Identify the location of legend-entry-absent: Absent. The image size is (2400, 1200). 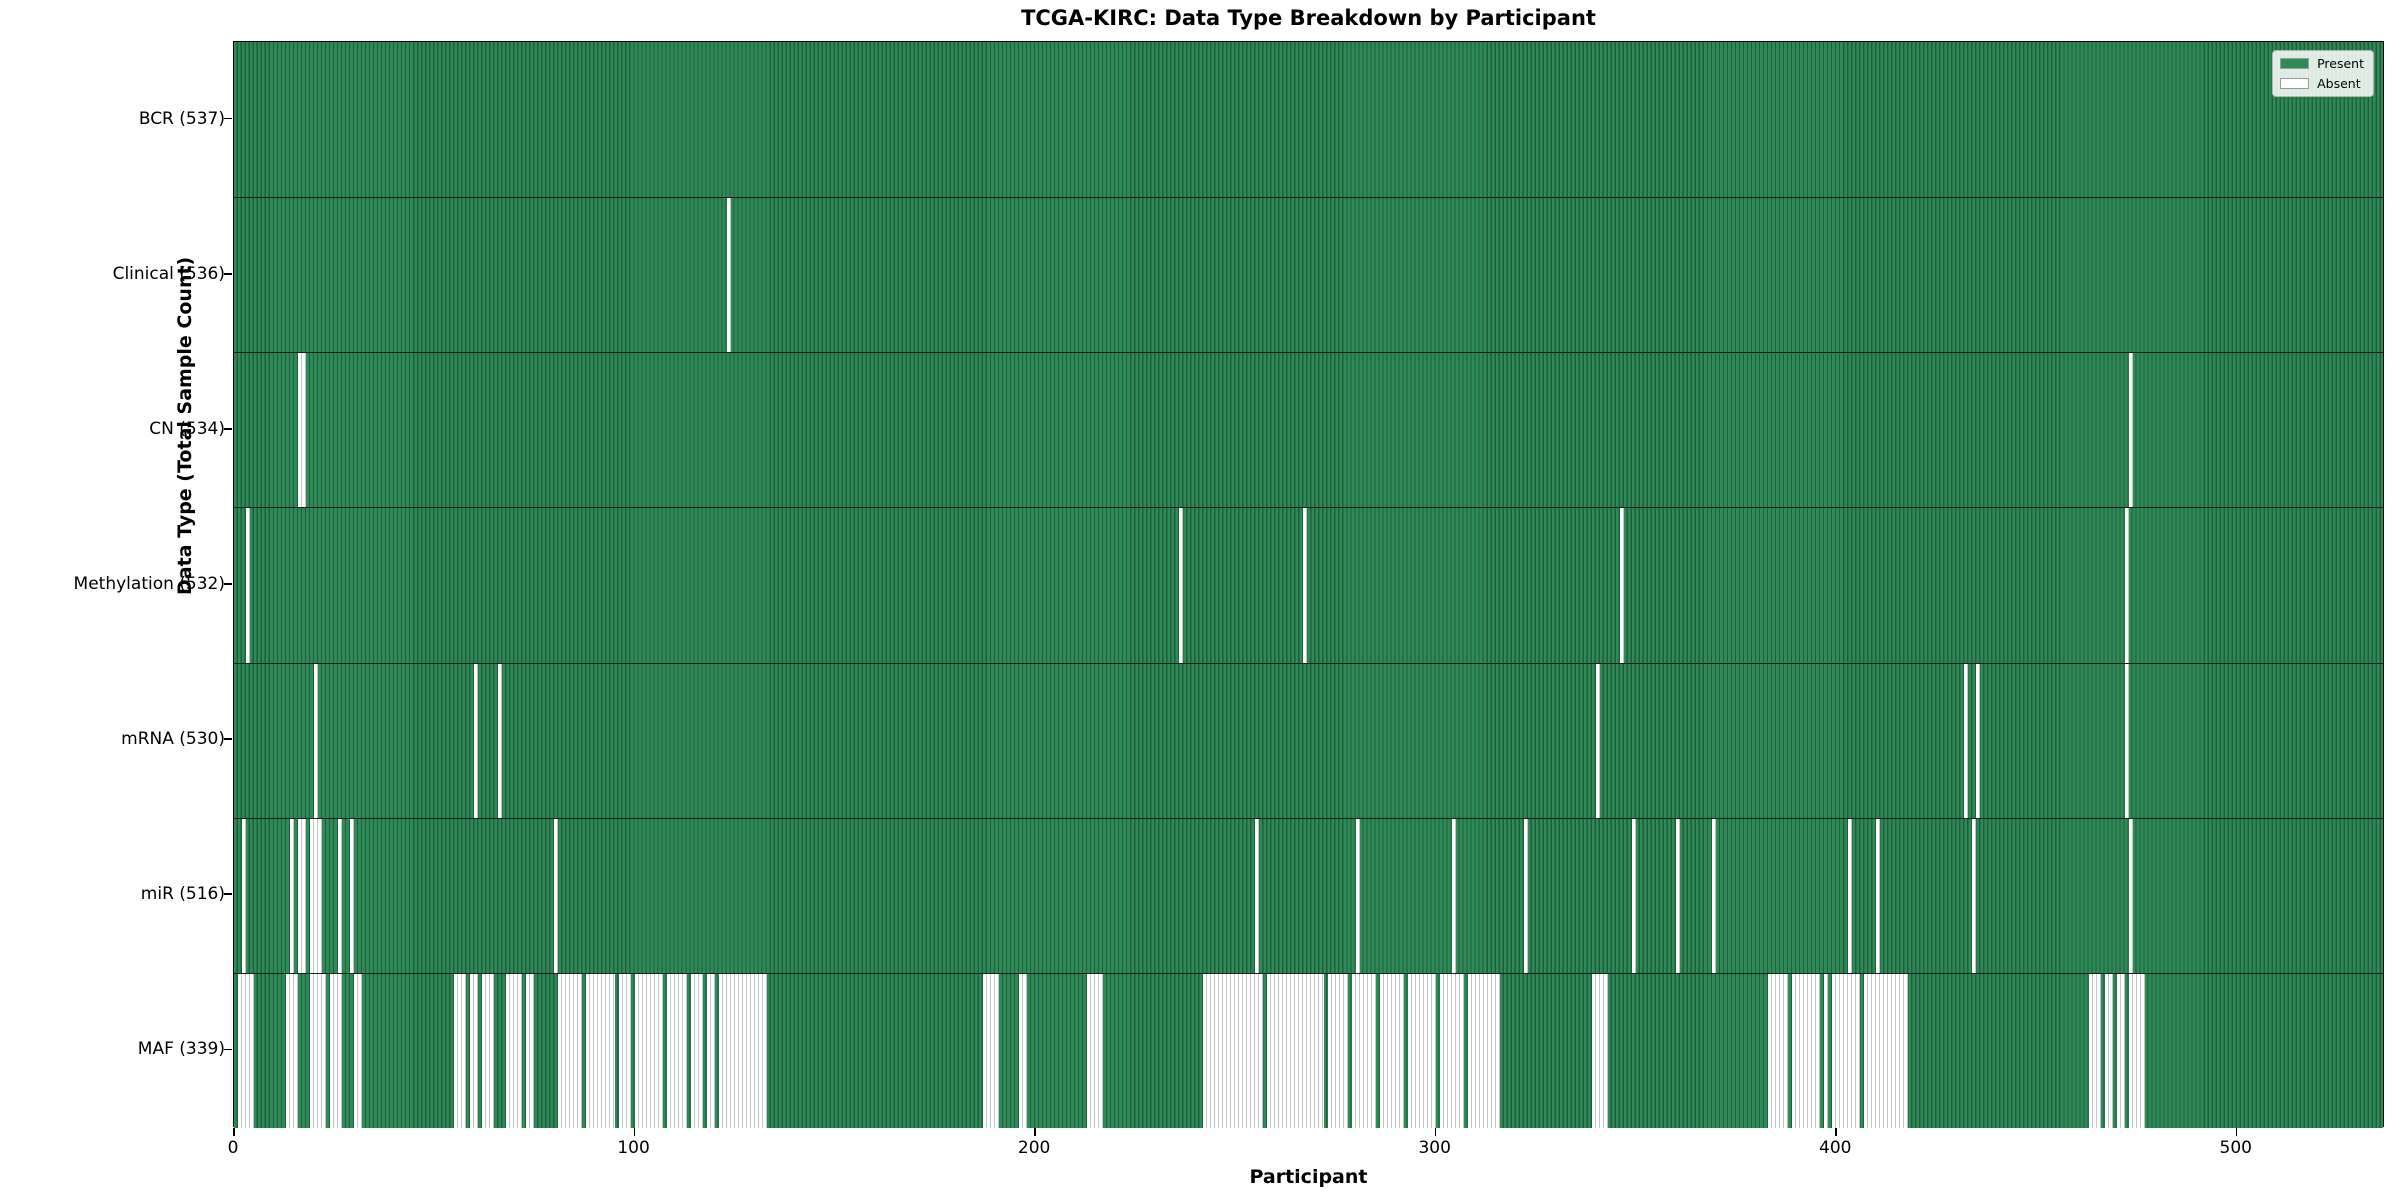
(2322, 83).